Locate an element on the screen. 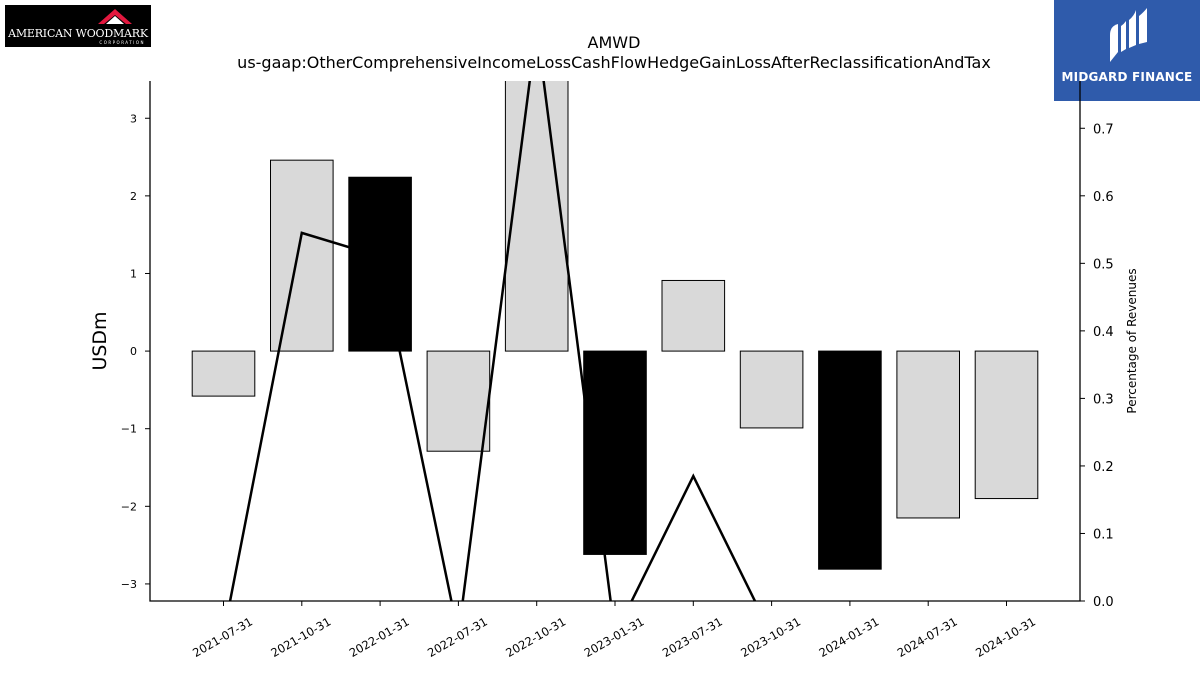 Image resolution: width=1200 pixels, height=675 pixels. x-tick-label: 2022-01-31 is located at coordinates (379, 637).